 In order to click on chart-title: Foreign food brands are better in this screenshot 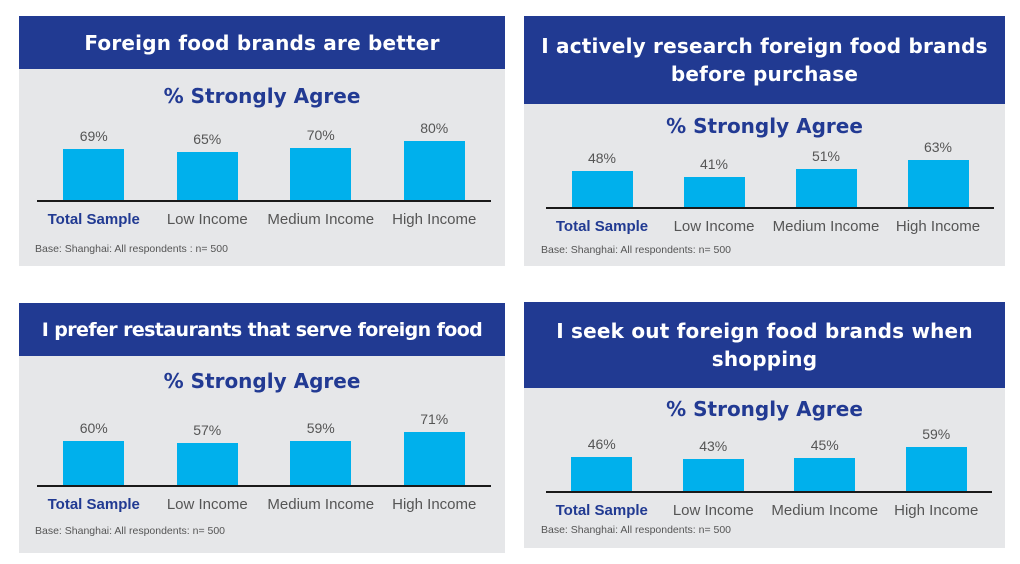, I will do `click(262, 42)`.